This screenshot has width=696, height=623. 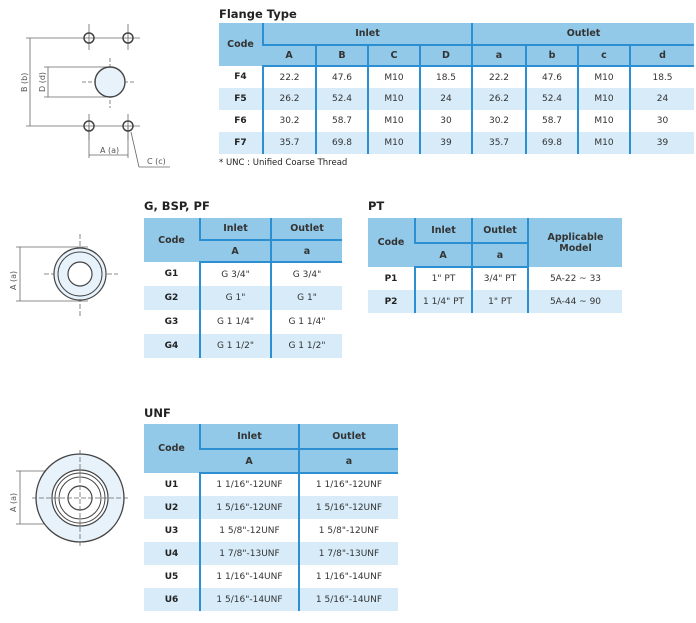 What do you see at coordinates (283, 163) in the screenshot?
I see `unc-note: * UNC : Unified Coarse Thread` at bounding box center [283, 163].